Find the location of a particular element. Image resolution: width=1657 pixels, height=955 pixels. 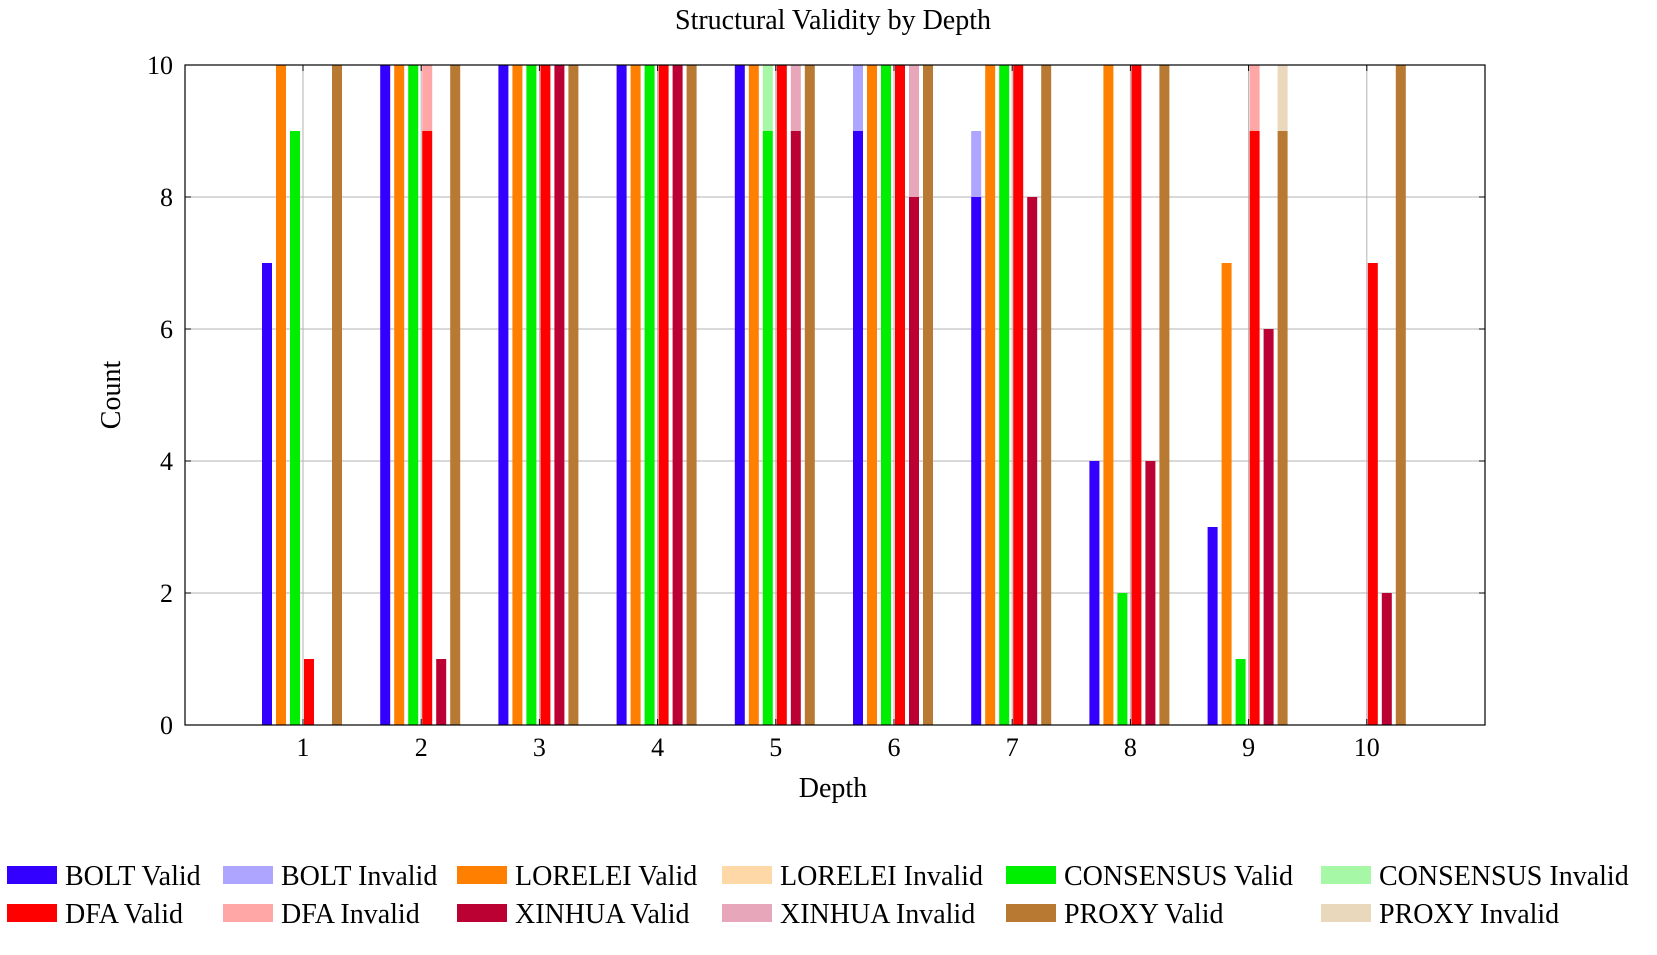

y-tick-label: 8 is located at coordinates (166, 197).